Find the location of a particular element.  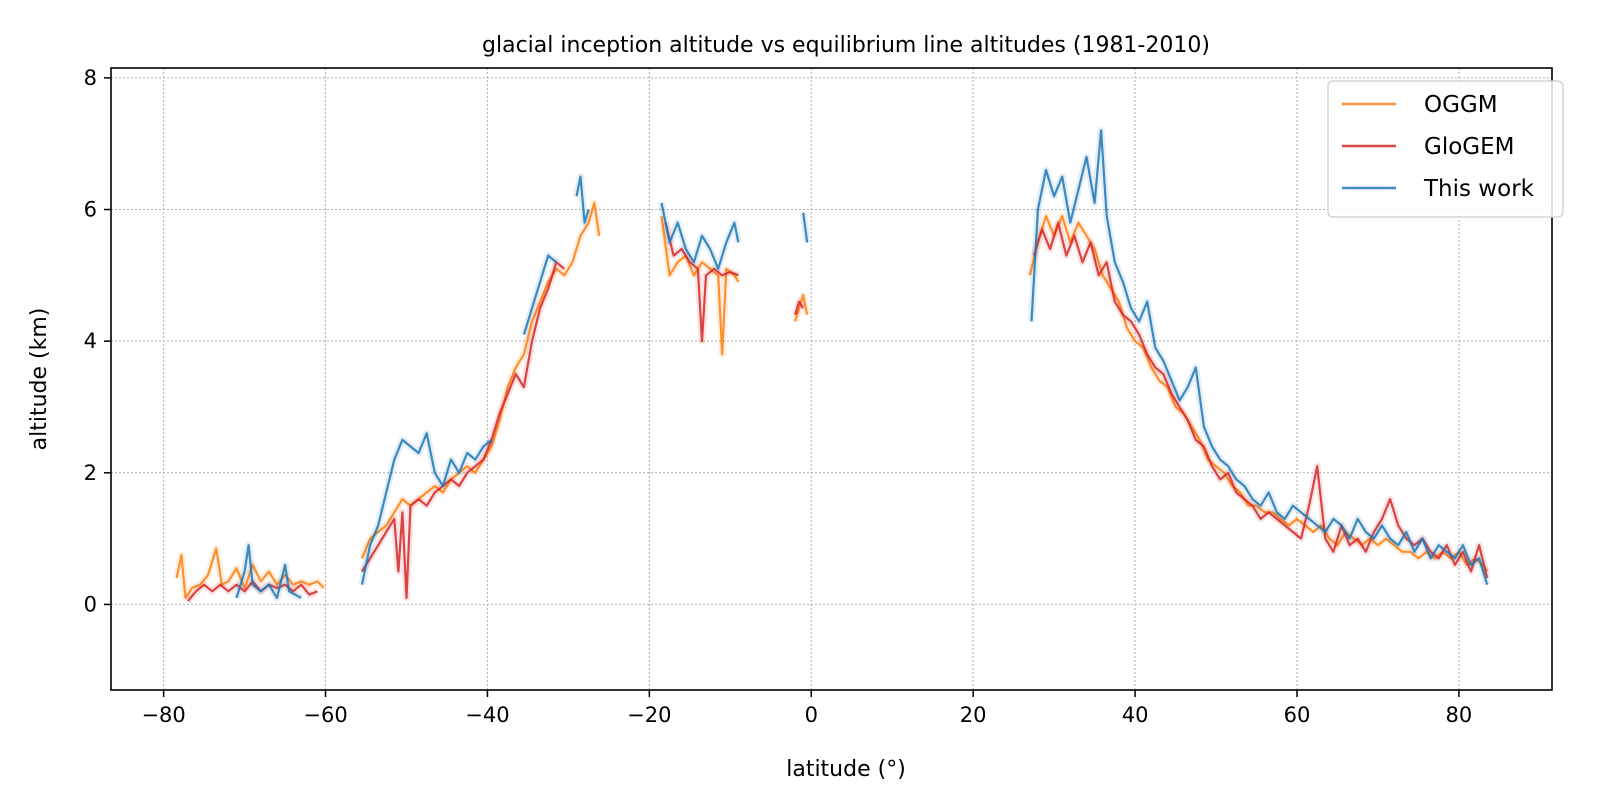

legend: OGGM GloGEM This work is located at coordinates (1445, 149).